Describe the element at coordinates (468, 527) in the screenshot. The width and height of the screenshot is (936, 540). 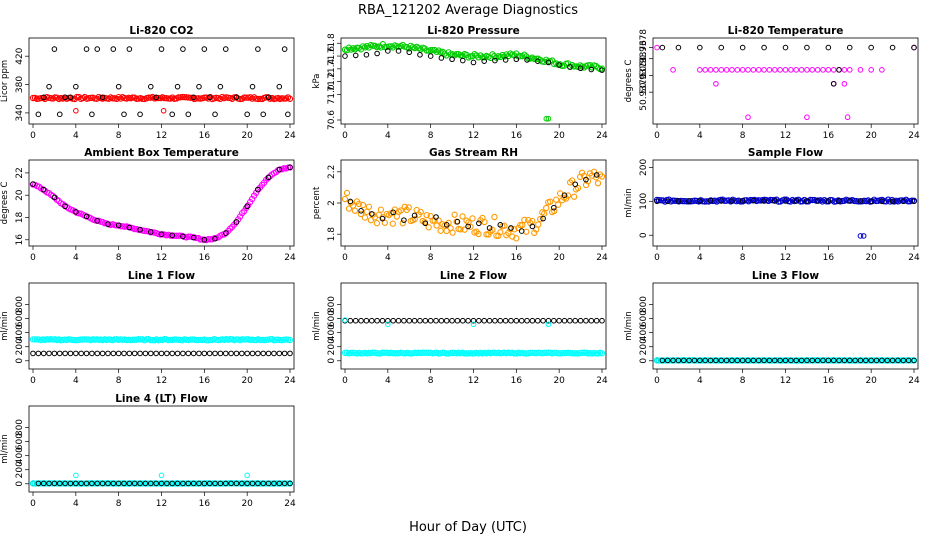
I see `figure-x-axis-label: Hour of Day (UTC)` at that location.